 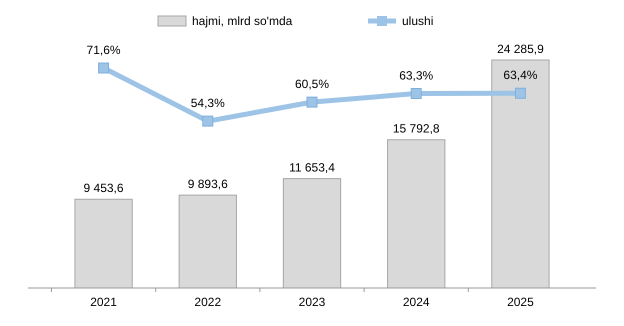 What do you see at coordinates (312, 84) in the screenshot?
I see `data-label: 60,5%` at bounding box center [312, 84].